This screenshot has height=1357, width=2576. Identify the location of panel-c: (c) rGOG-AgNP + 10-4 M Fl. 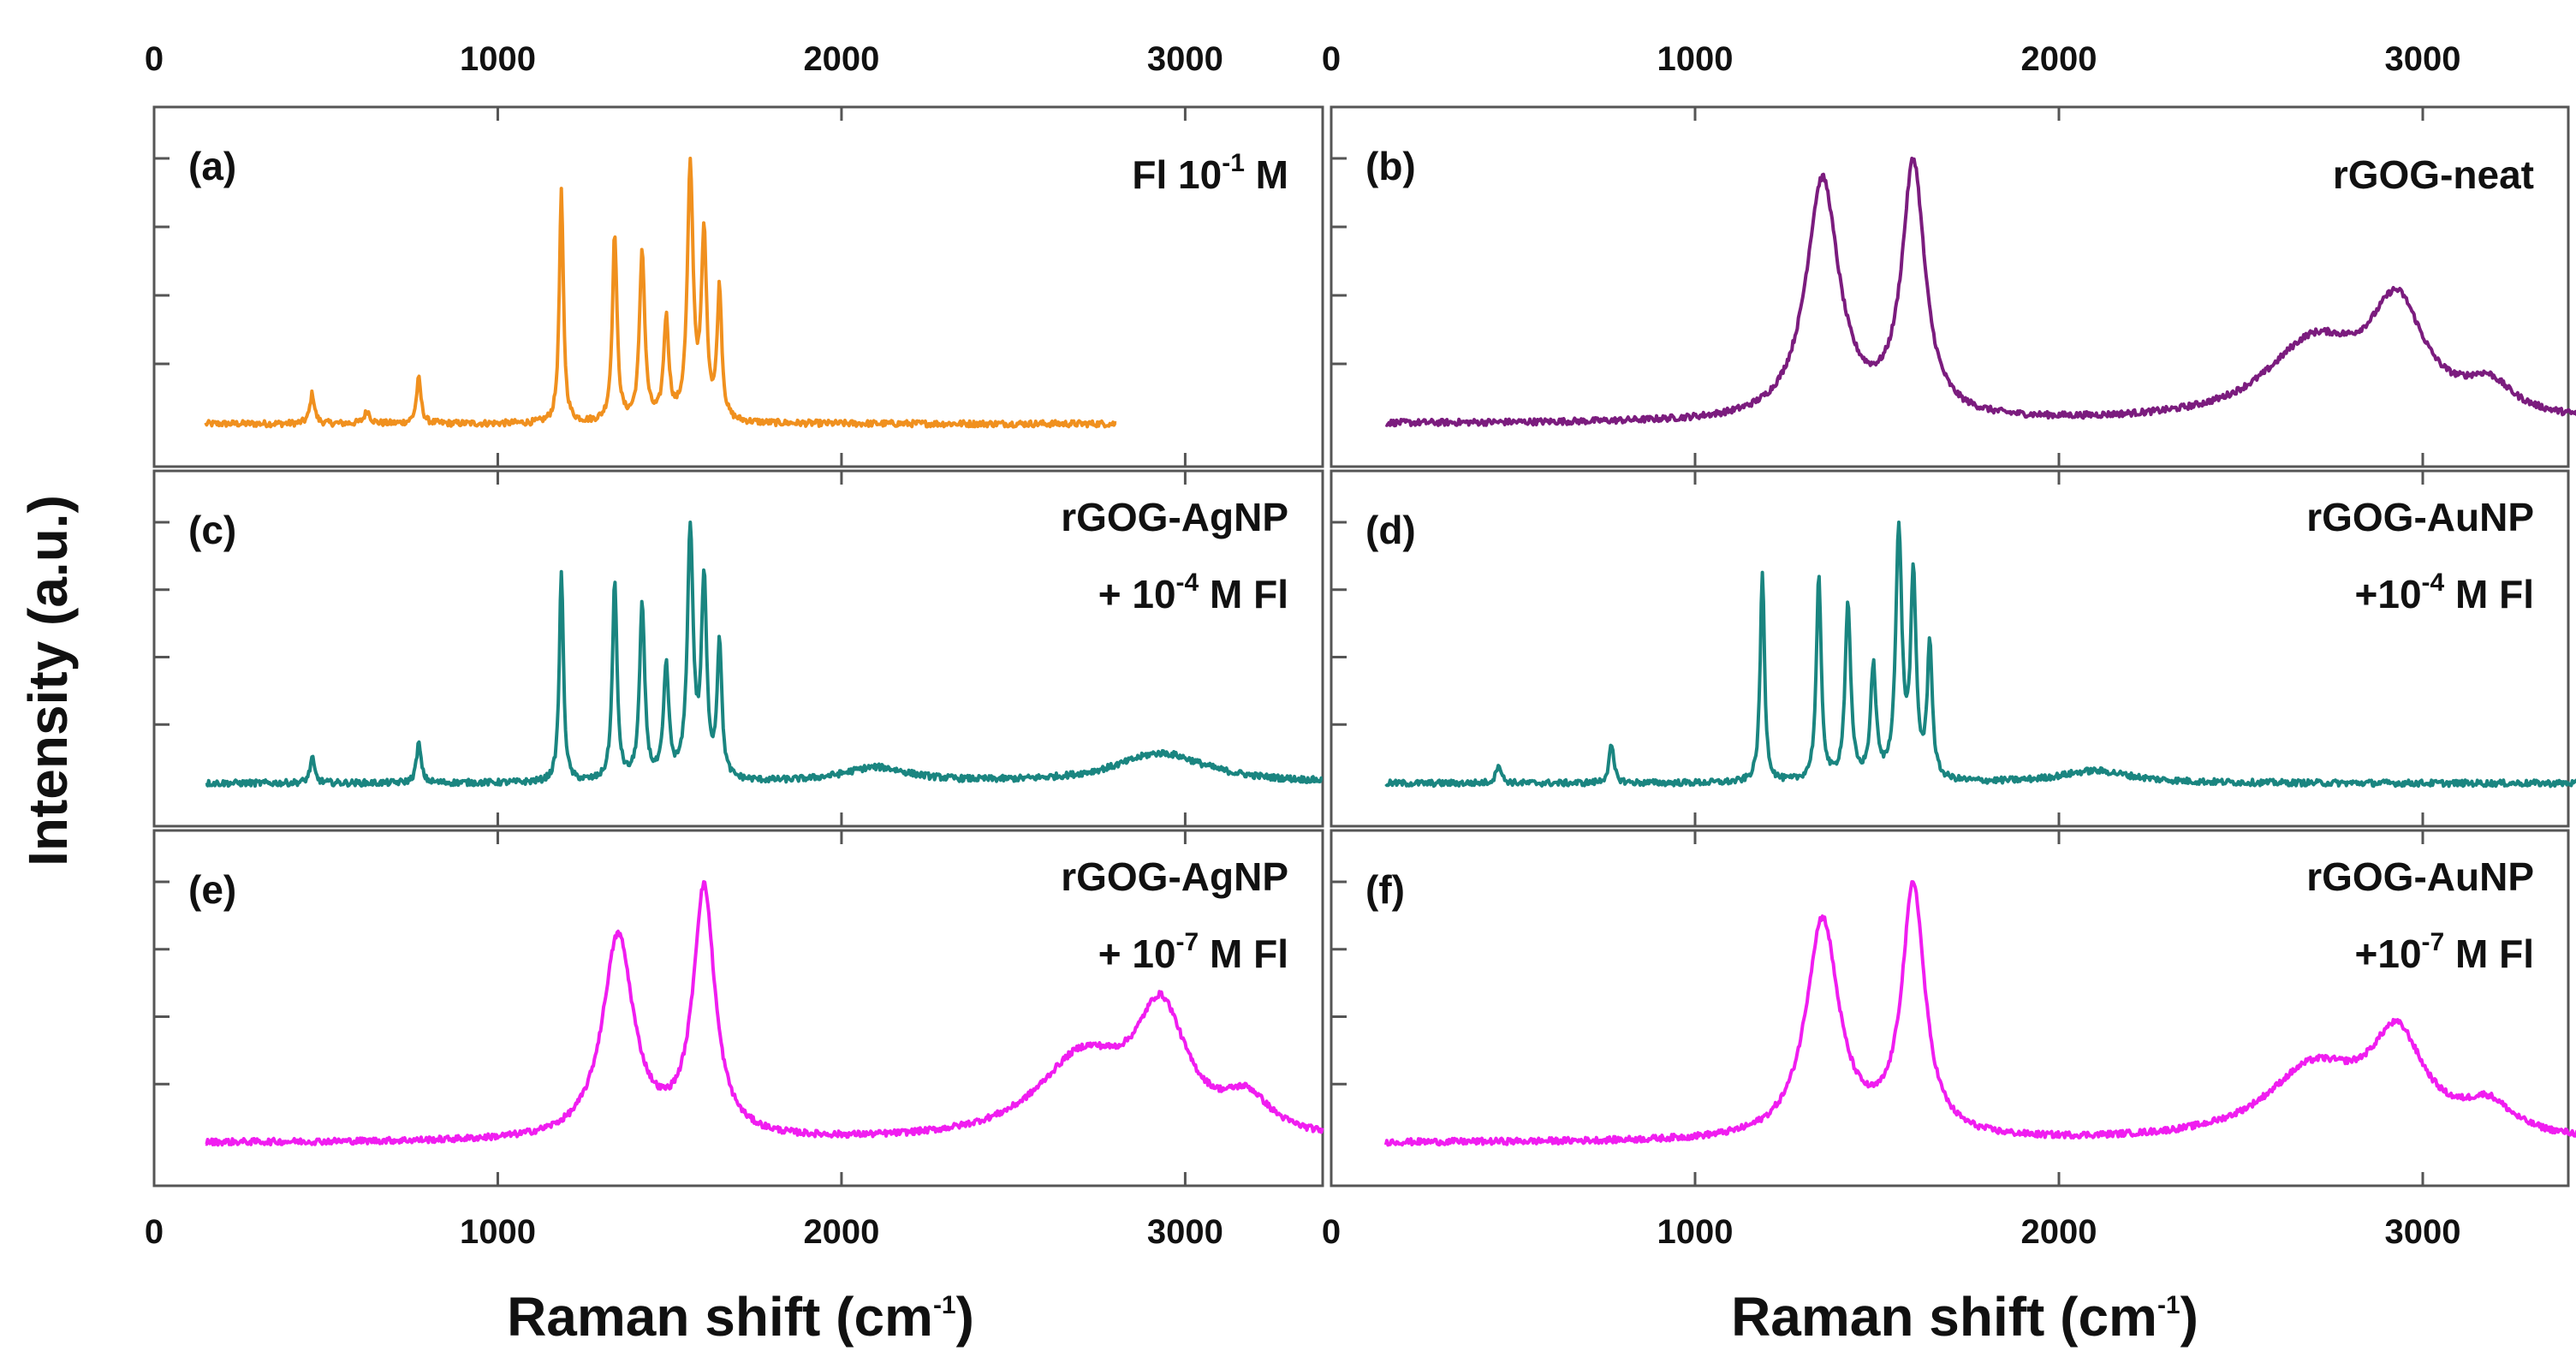
(738, 648).